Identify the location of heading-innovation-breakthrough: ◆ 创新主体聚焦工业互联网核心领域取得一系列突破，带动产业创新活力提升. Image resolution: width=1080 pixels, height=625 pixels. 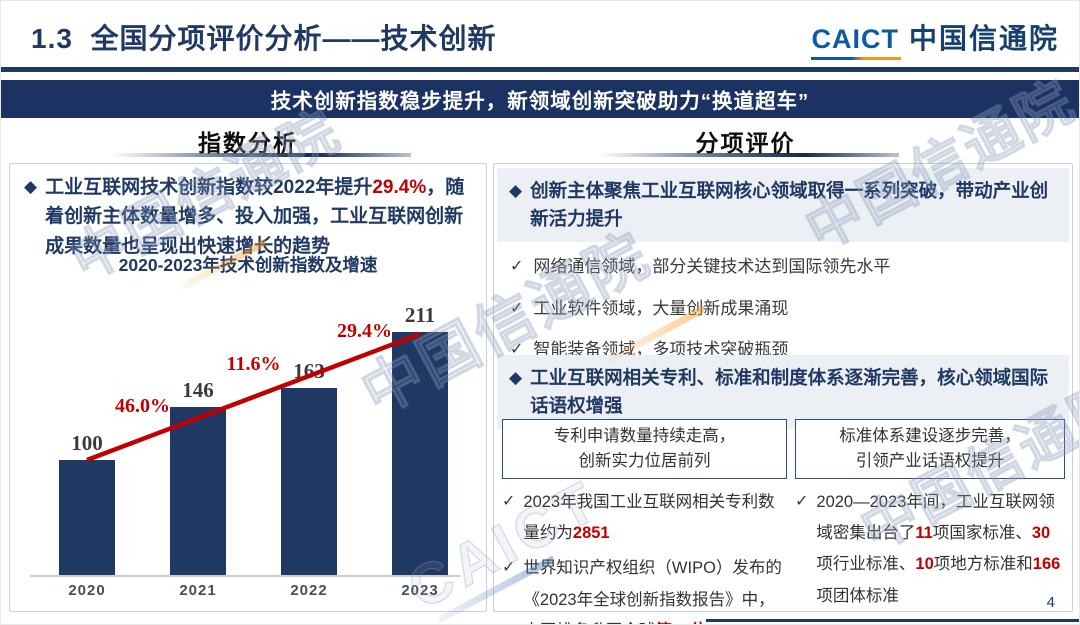
(783, 205).